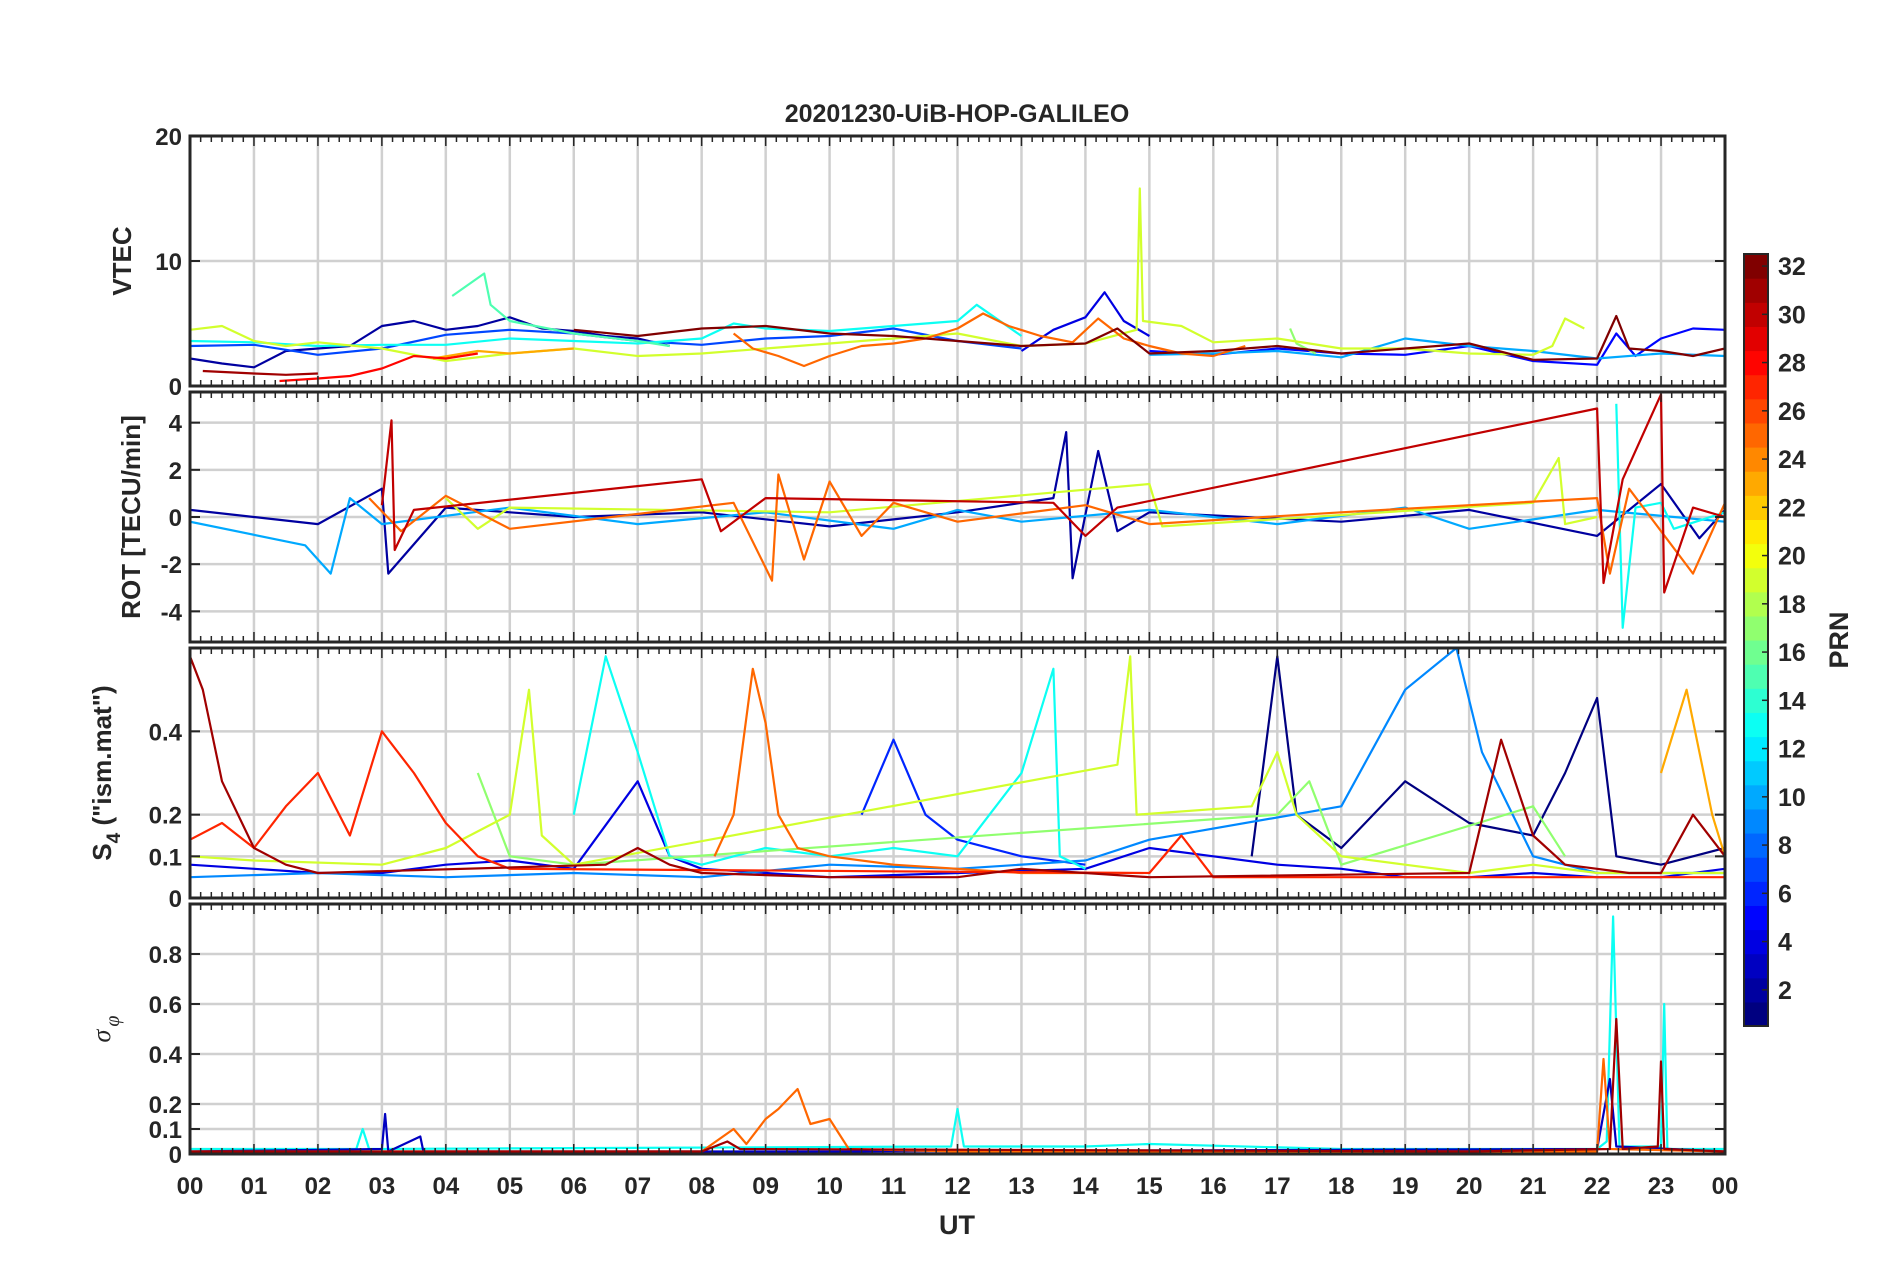 The height and width of the screenshot is (1272, 1902). What do you see at coordinates (1785, 894) in the screenshot?
I see `colorbar-tick-label: 6` at bounding box center [1785, 894].